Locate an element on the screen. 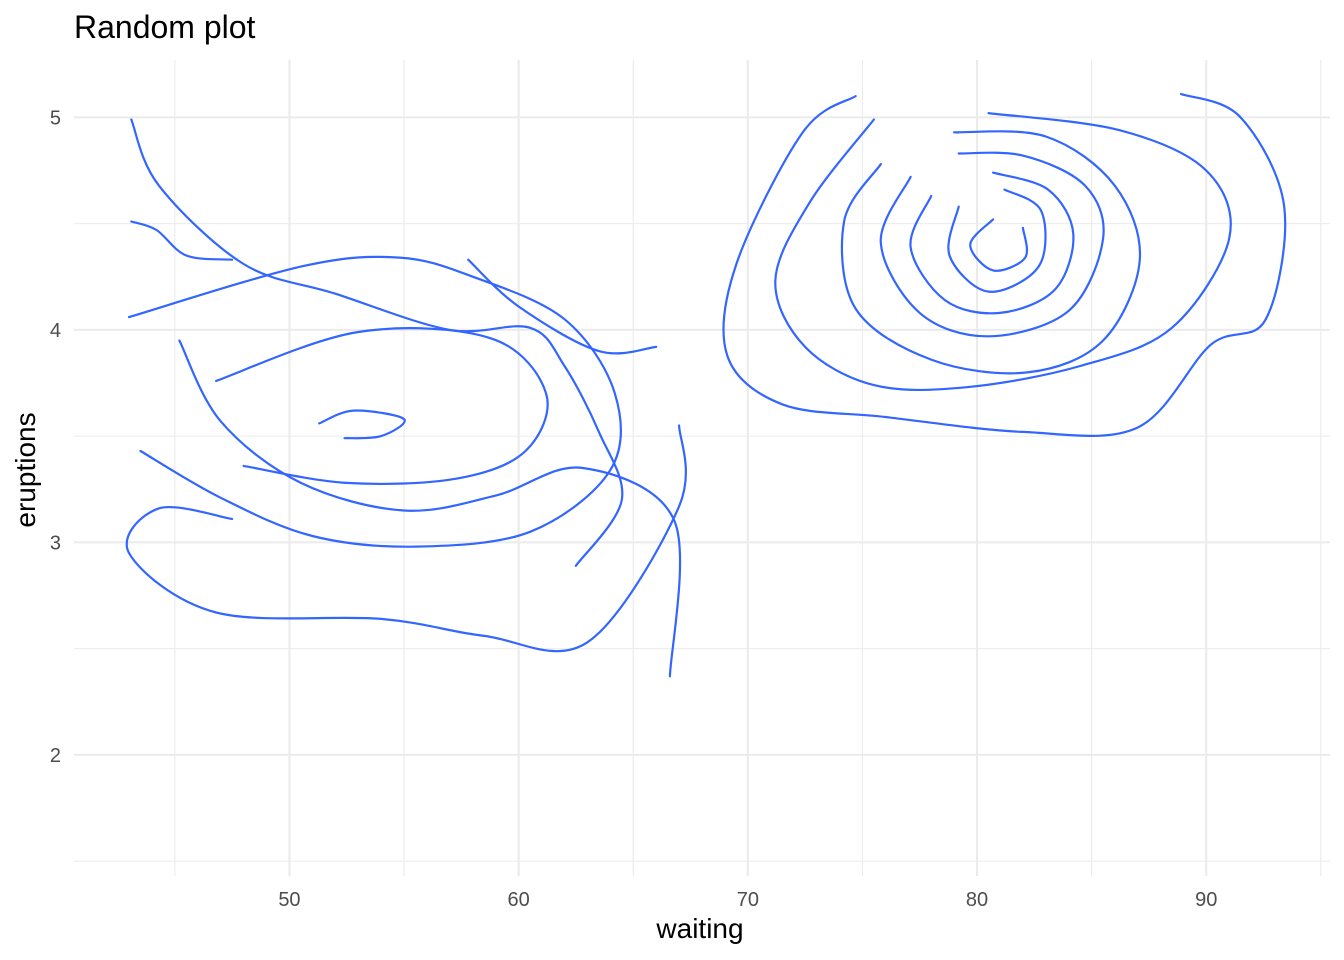 Image resolution: width=1344 pixels, height=960 pixels. x-tick-labels: 50 60 70 80 90 is located at coordinates (747, 900).